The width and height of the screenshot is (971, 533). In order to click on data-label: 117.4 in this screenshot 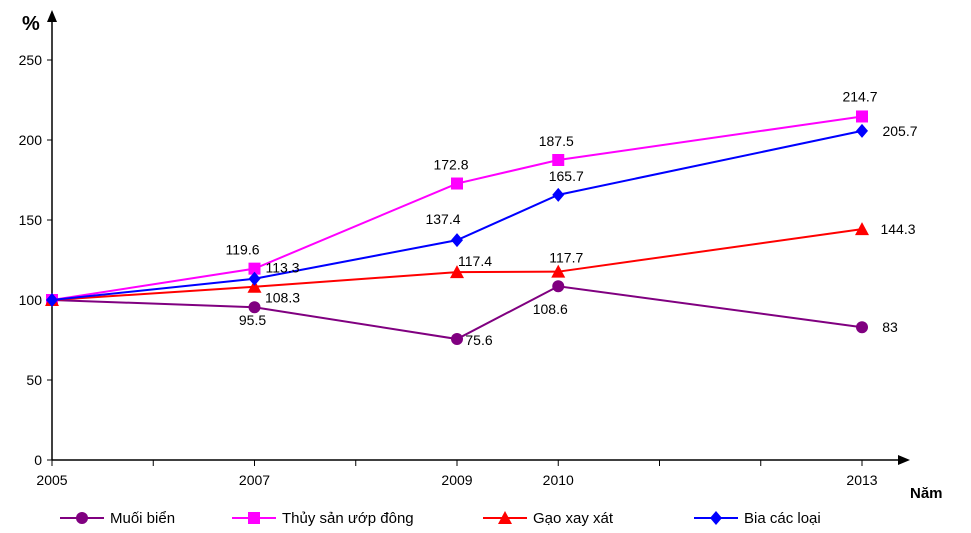, I will do `click(475, 261)`.